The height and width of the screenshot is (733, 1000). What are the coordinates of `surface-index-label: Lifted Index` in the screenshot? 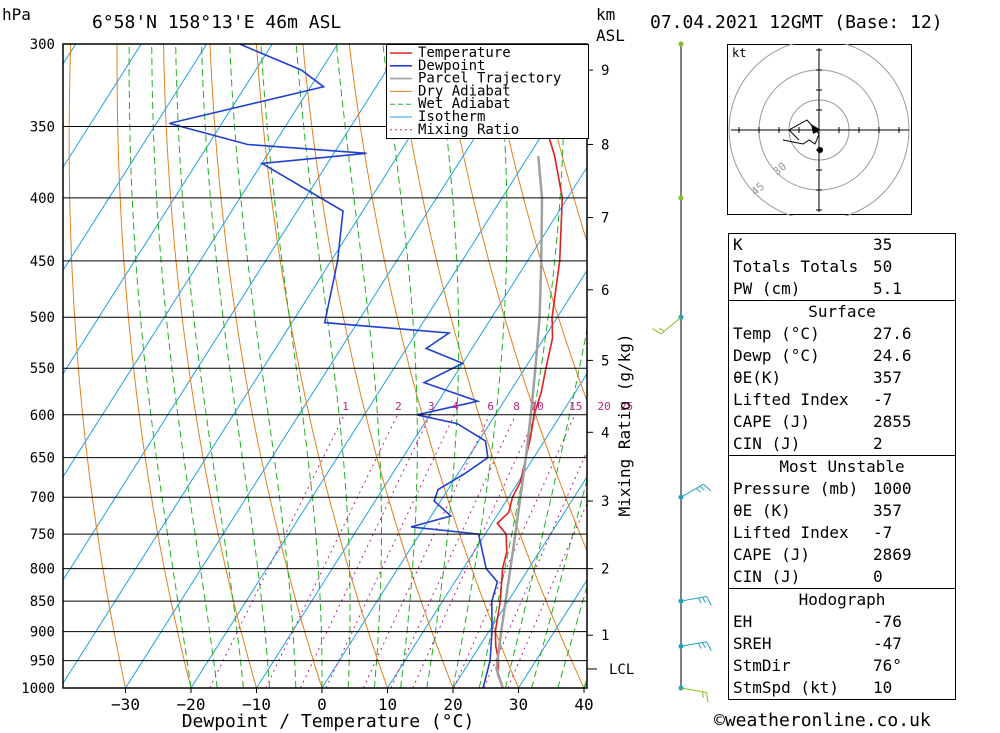 It's located at (791, 399).